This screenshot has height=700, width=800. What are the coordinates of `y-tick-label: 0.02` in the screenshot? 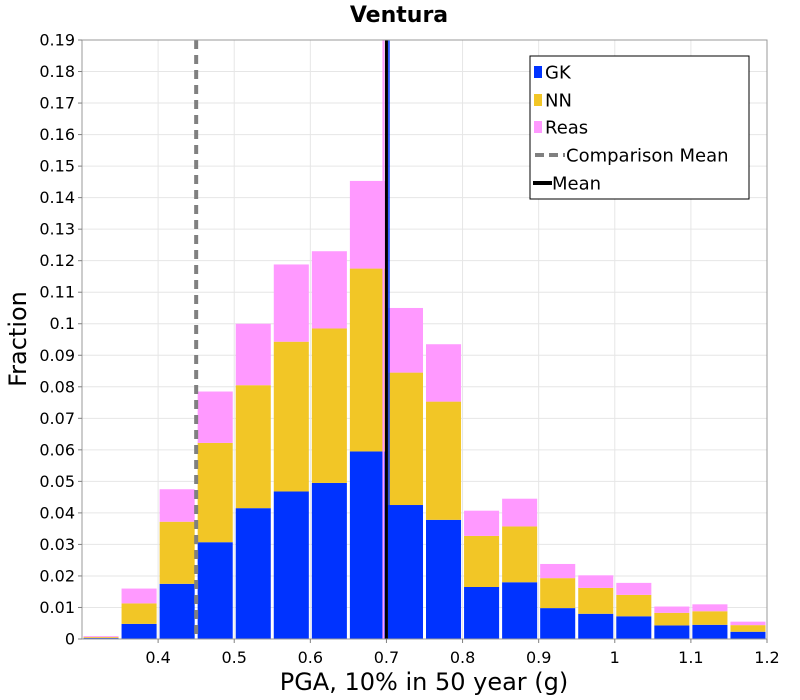 It's located at (57, 575).